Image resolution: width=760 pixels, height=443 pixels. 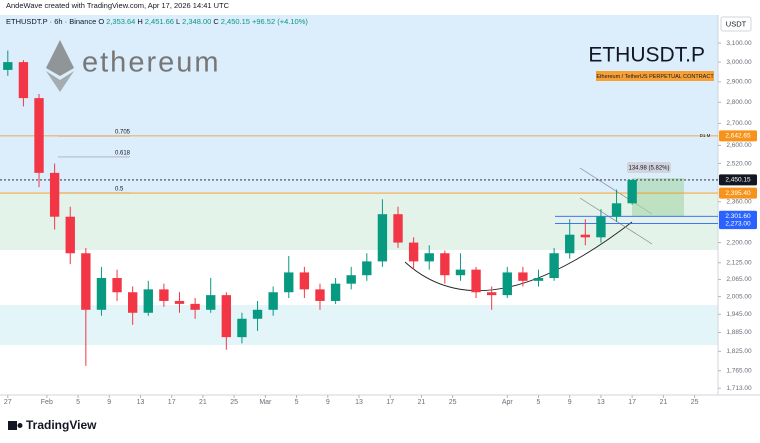 What do you see at coordinates (646, 55) in the screenshot?
I see `watermark-ticker: ETHUSDT.P` at bounding box center [646, 55].